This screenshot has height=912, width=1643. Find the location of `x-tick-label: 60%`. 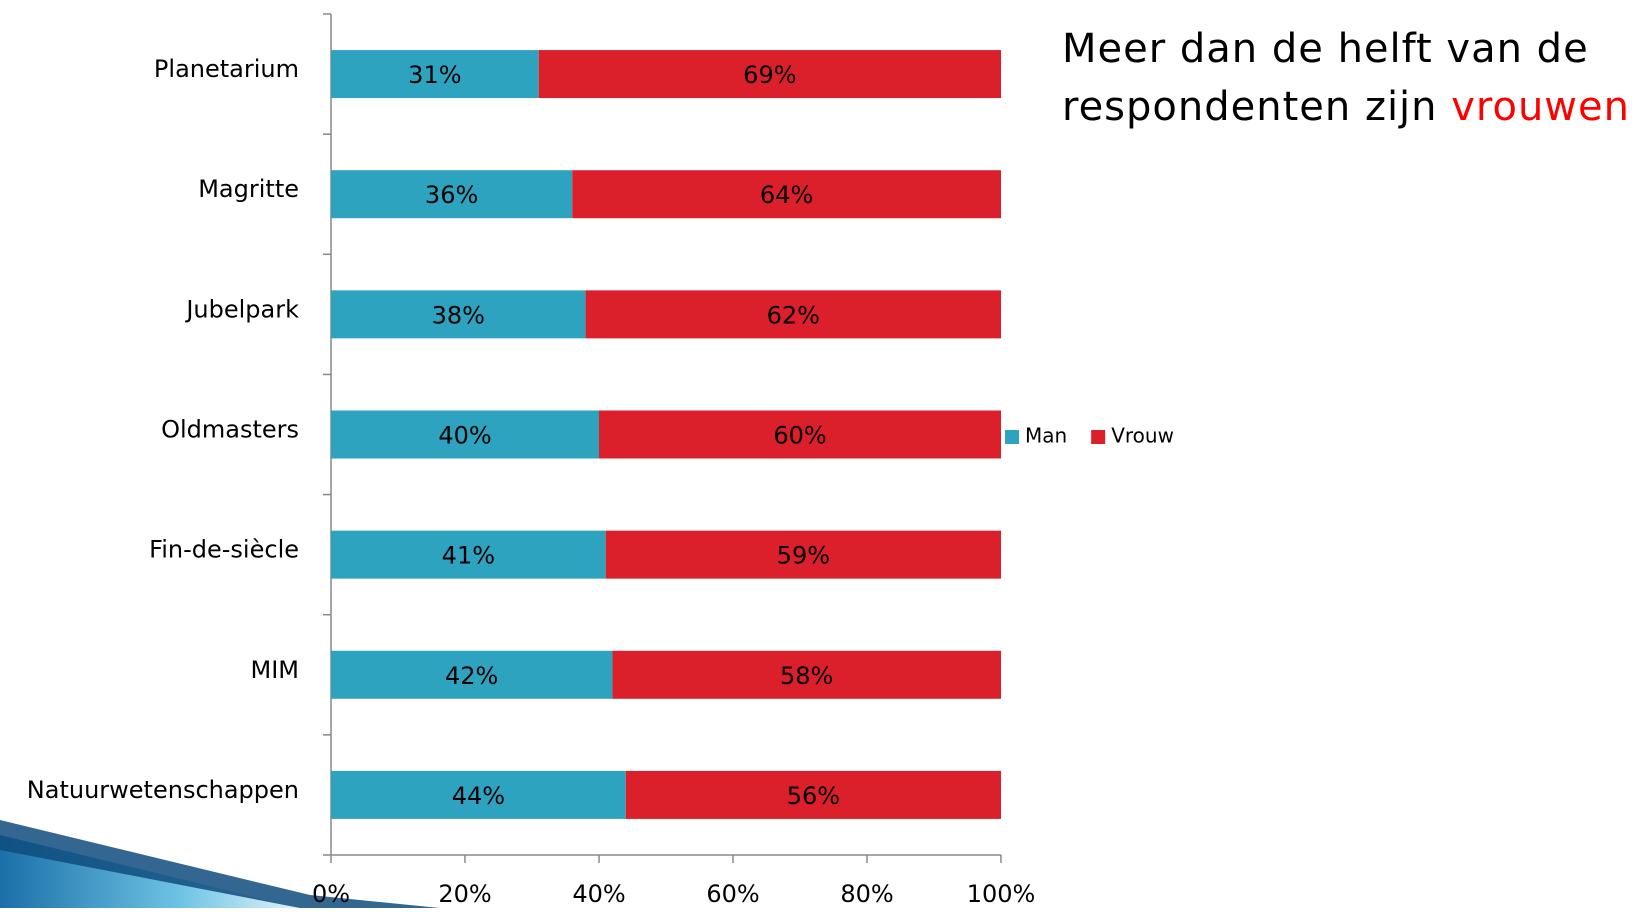

x-tick-label: 60% is located at coordinates (732, 894).